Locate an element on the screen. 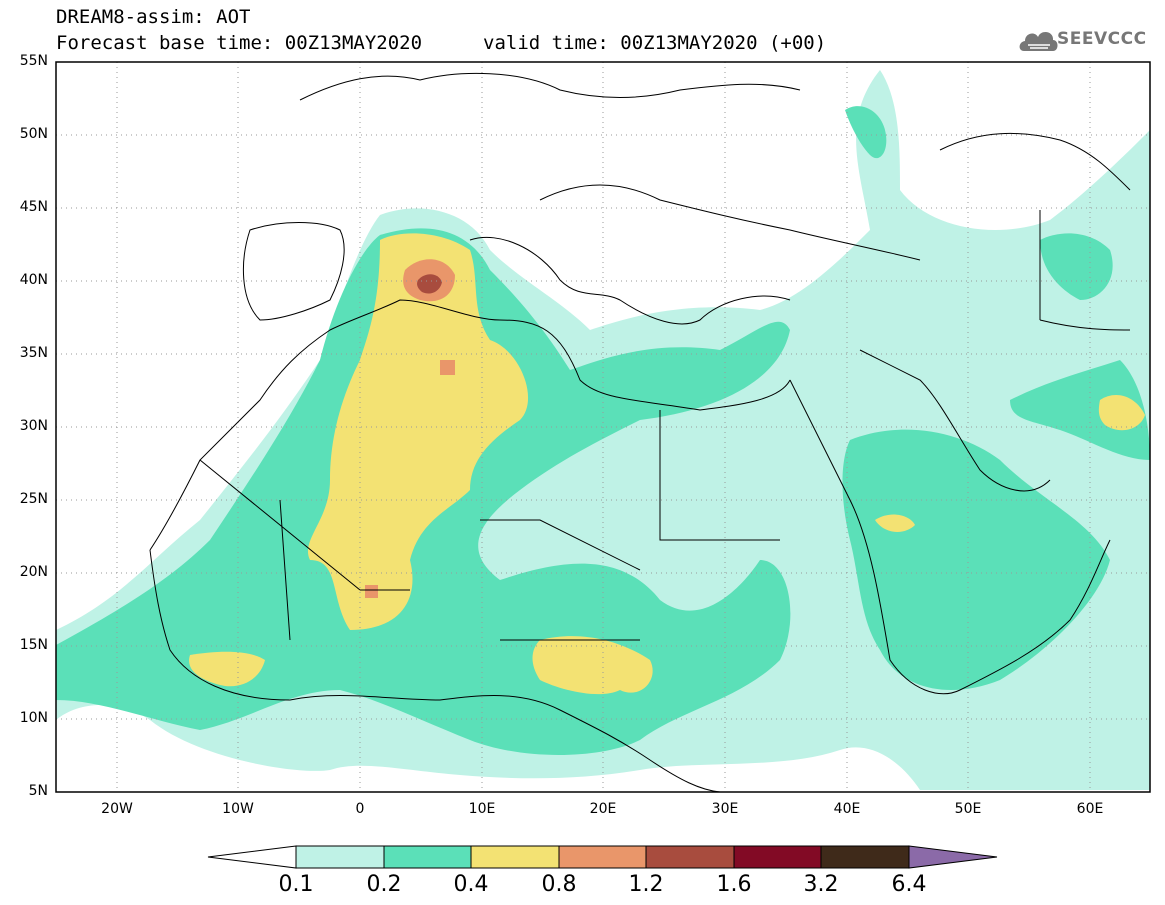 The height and width of the screenshot is (905, 1165). lat-label-20n: 20N is located at coordinates (33, 572).